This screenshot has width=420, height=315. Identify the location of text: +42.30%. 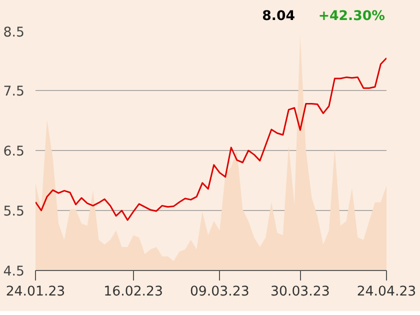
(351, 17).